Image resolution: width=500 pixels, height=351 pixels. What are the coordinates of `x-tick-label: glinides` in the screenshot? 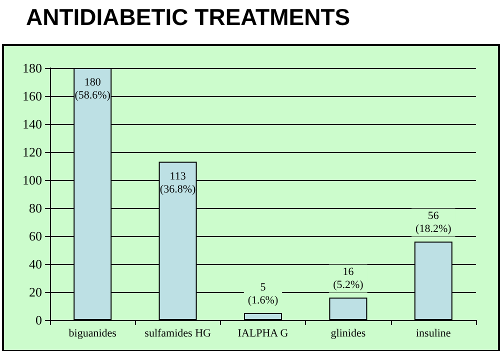 It's located at (348, 334).